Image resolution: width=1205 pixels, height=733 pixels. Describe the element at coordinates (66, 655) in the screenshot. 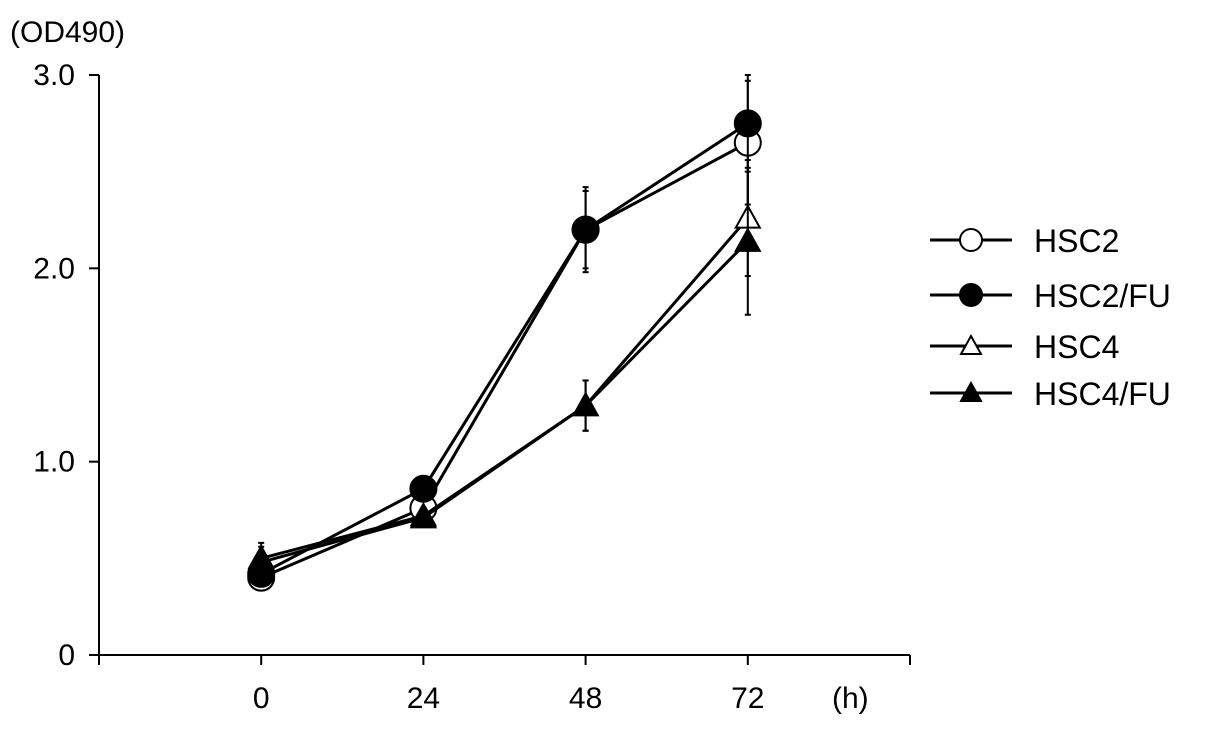

I see `y-tick-label: 0` at that location.